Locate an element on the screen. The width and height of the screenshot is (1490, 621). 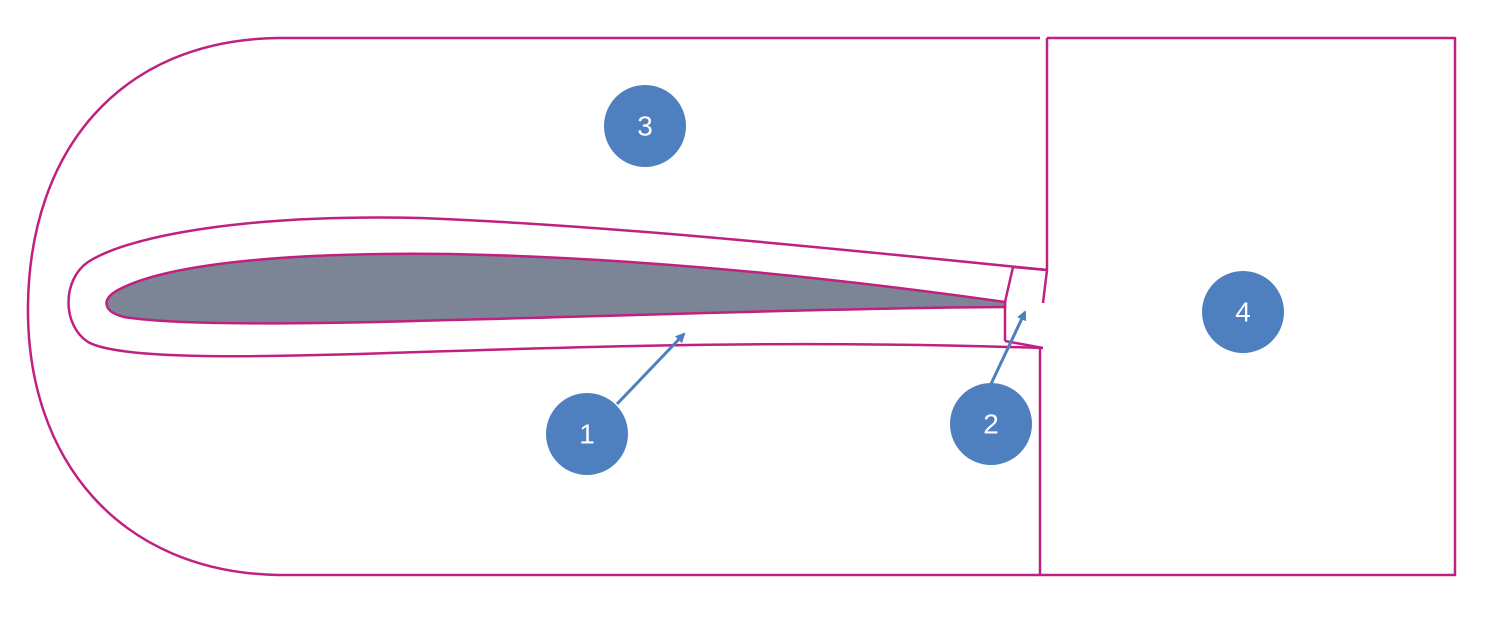
trailing-edge-block is located at coordinates (1026, 307).